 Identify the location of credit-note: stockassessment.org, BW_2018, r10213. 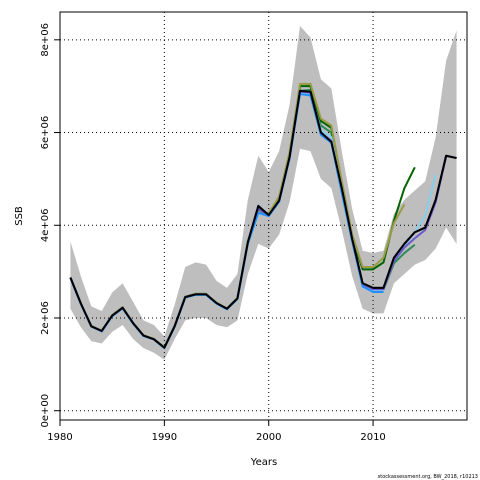
(428, 477).